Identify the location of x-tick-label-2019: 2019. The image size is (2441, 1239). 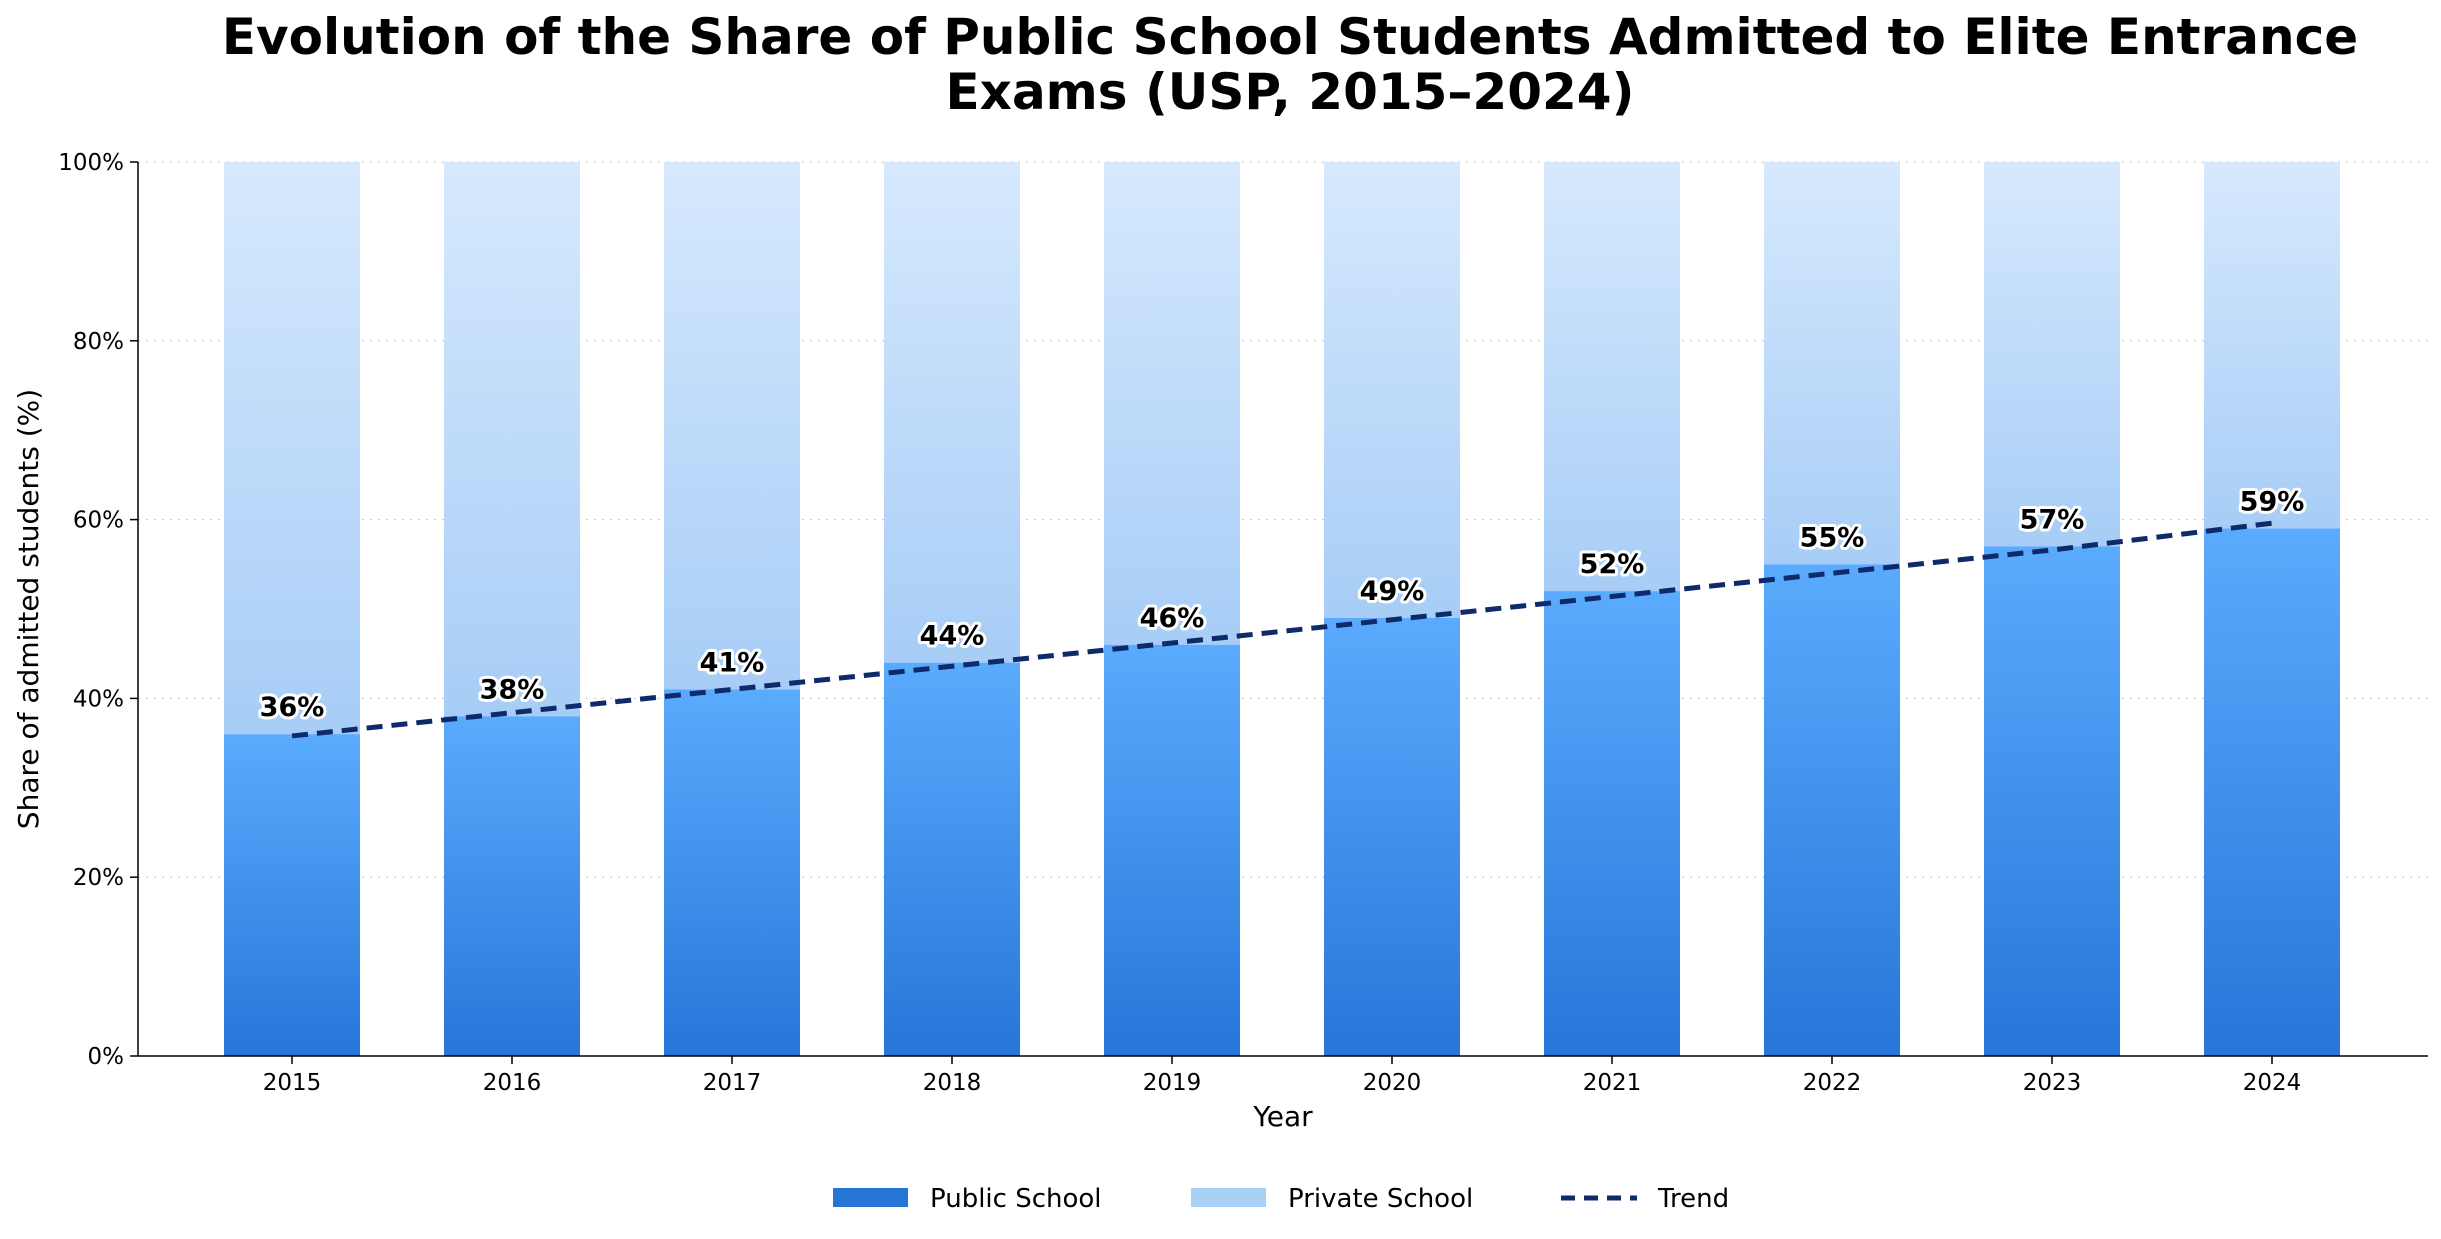
(1172, 1083).